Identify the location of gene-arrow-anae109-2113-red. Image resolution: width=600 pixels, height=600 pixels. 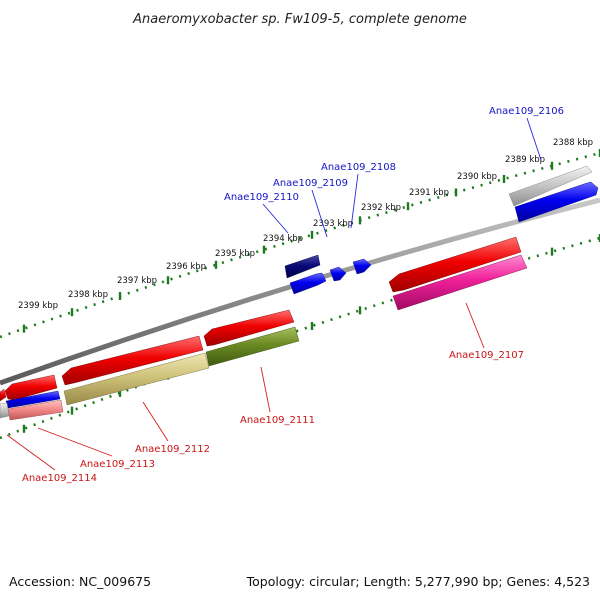
(31, 387).